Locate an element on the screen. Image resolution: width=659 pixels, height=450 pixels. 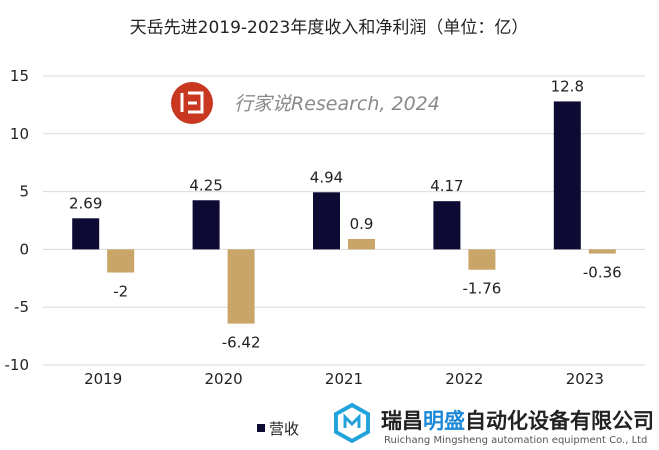
x-tick-label: 2020 is located at coordinates (224, 379).